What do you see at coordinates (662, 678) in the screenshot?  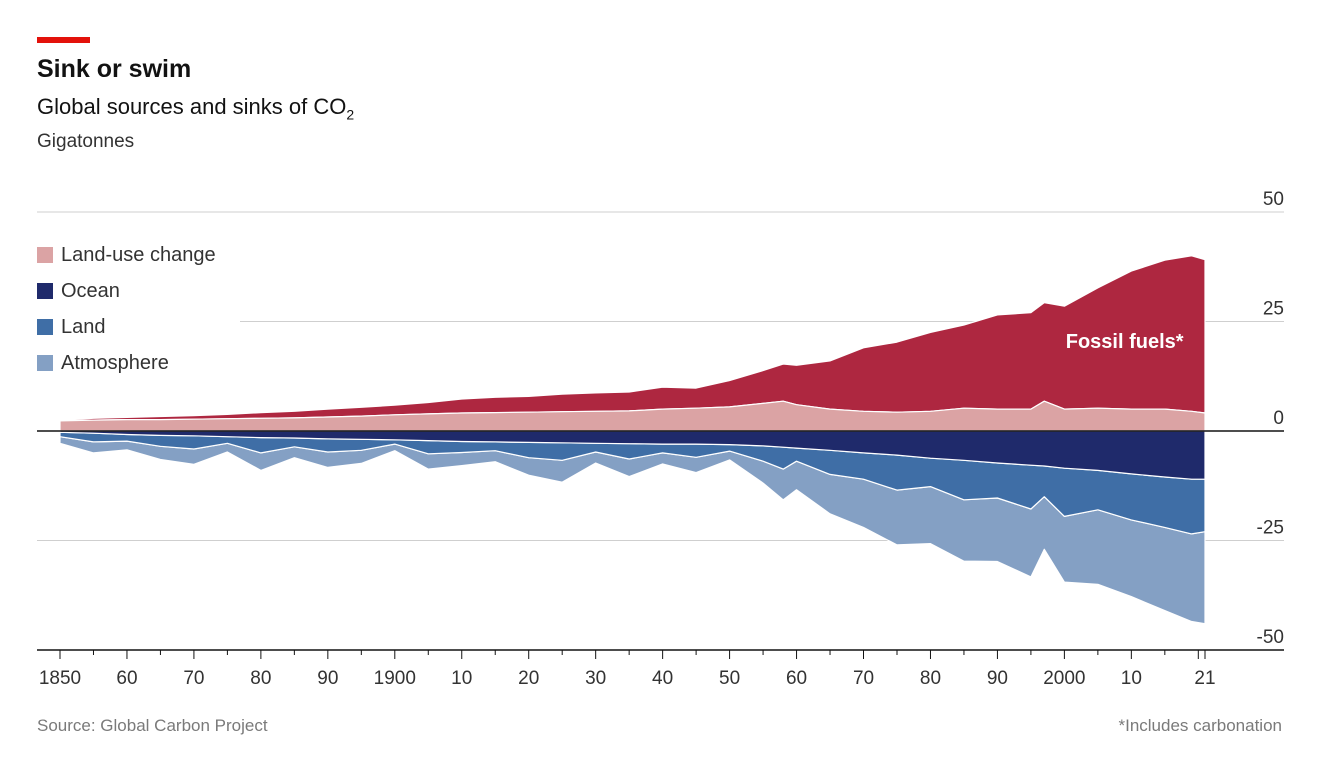 I see `x-tick-label: 40` at bounding box center [662, 678].